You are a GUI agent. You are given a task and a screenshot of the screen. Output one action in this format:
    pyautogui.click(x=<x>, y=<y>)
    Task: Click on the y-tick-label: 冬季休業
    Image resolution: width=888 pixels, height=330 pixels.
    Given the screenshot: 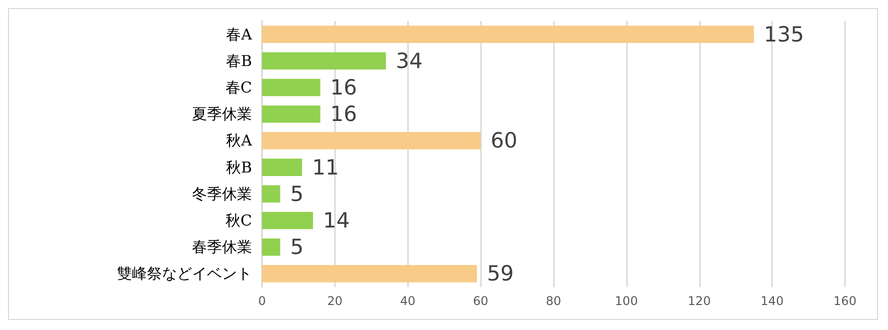 What is the action you would take?
    pyautogui.click(x=222, y=193)
    